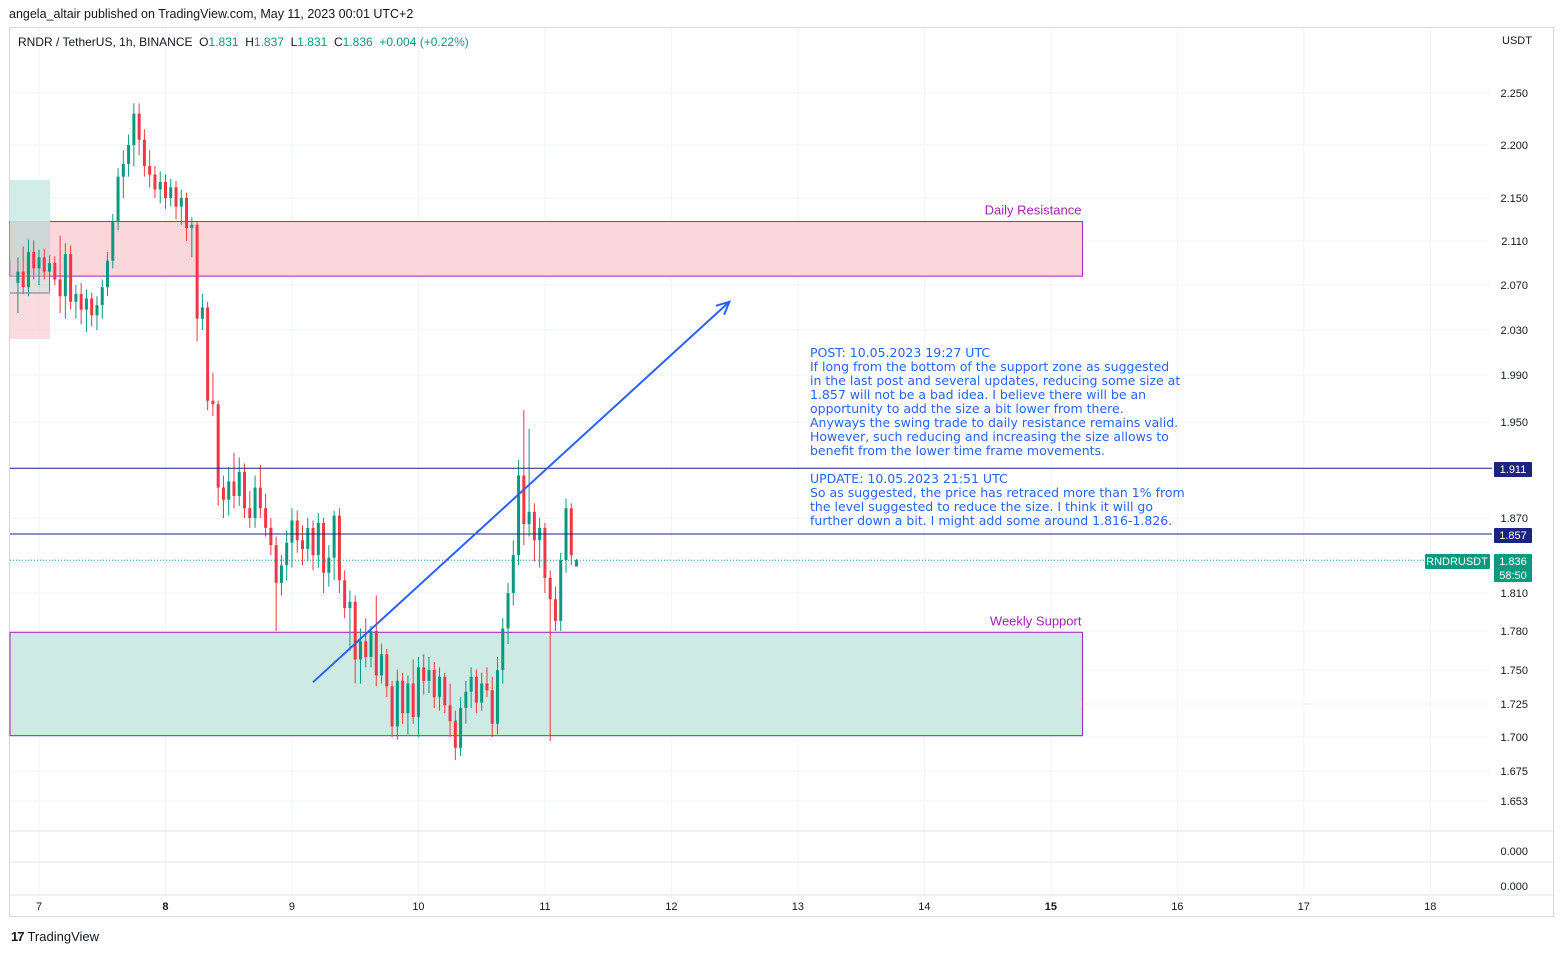 This screenshot has height=955, width=1564. What do you see at coordinates (292, 907) in the screenshot?
I see `time-tick-label: 9` at bounding box center [292, 907].